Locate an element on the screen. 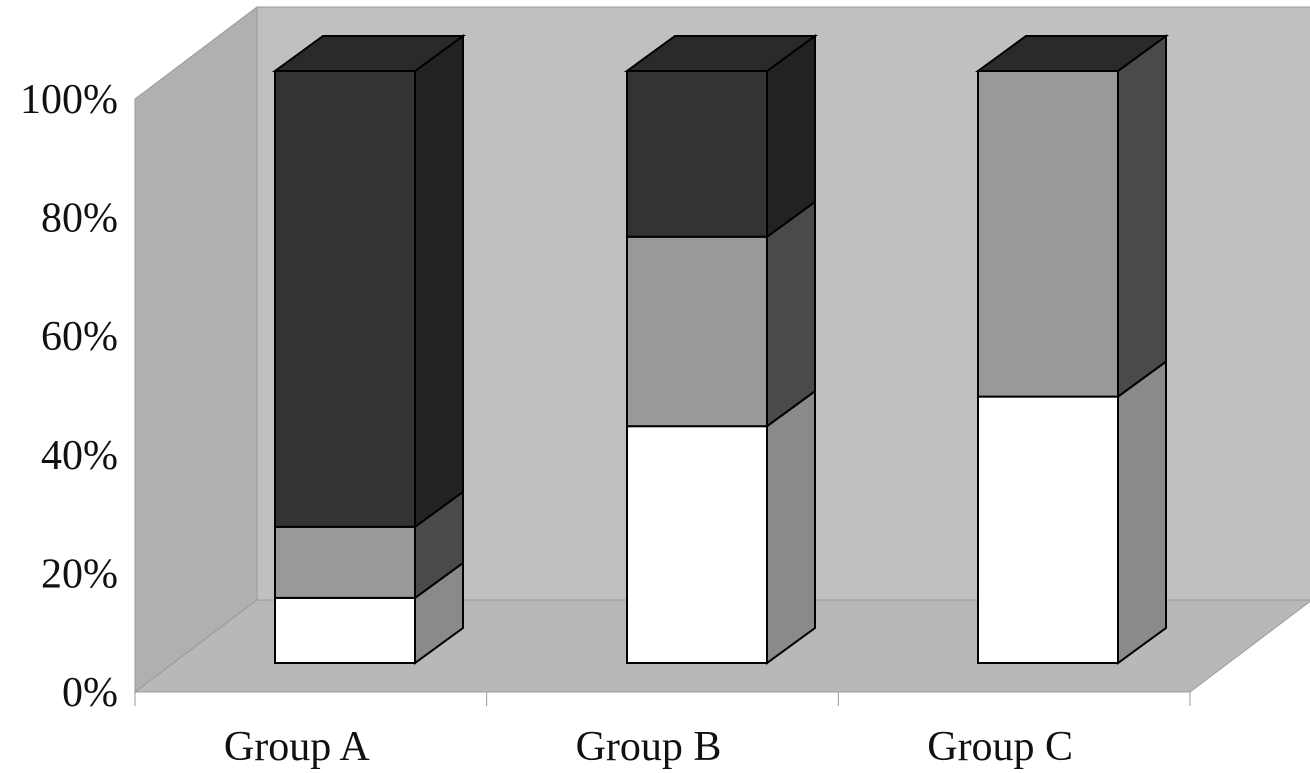  side-wall is located at coordinates (196, 349).